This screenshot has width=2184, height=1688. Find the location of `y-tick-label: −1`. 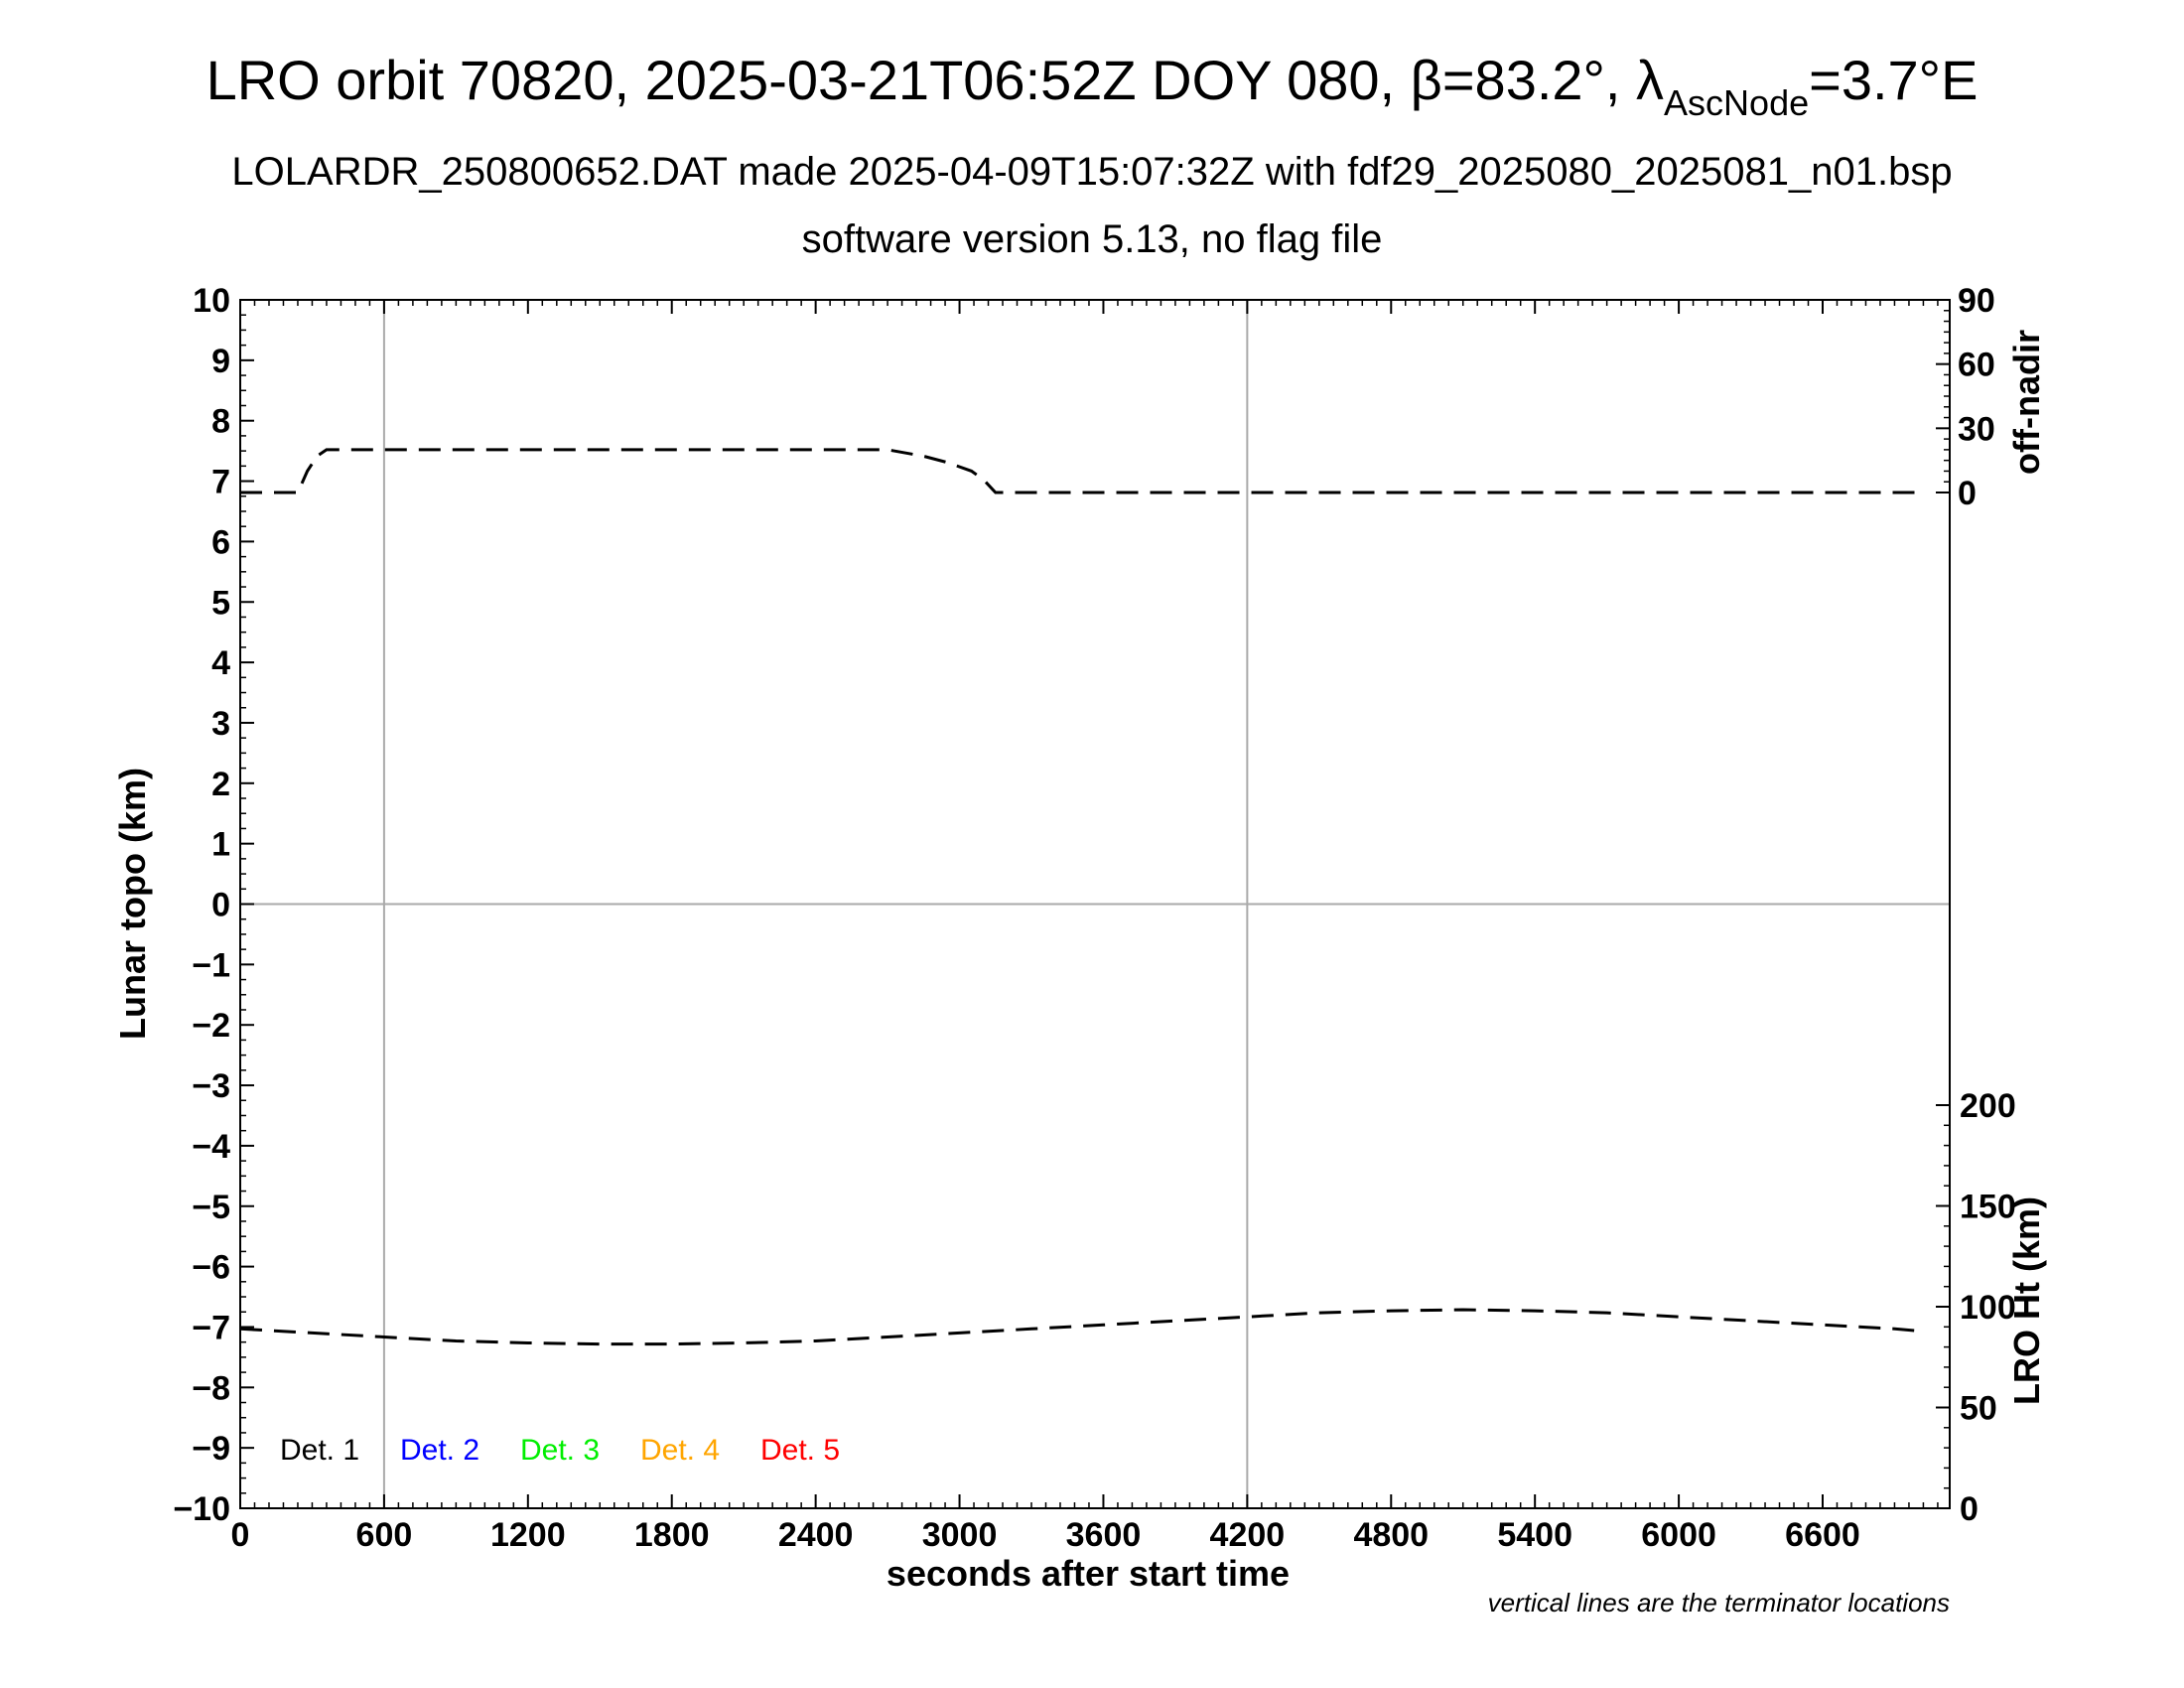

y-tick-label: −1 is located at coordinates (211, 965).